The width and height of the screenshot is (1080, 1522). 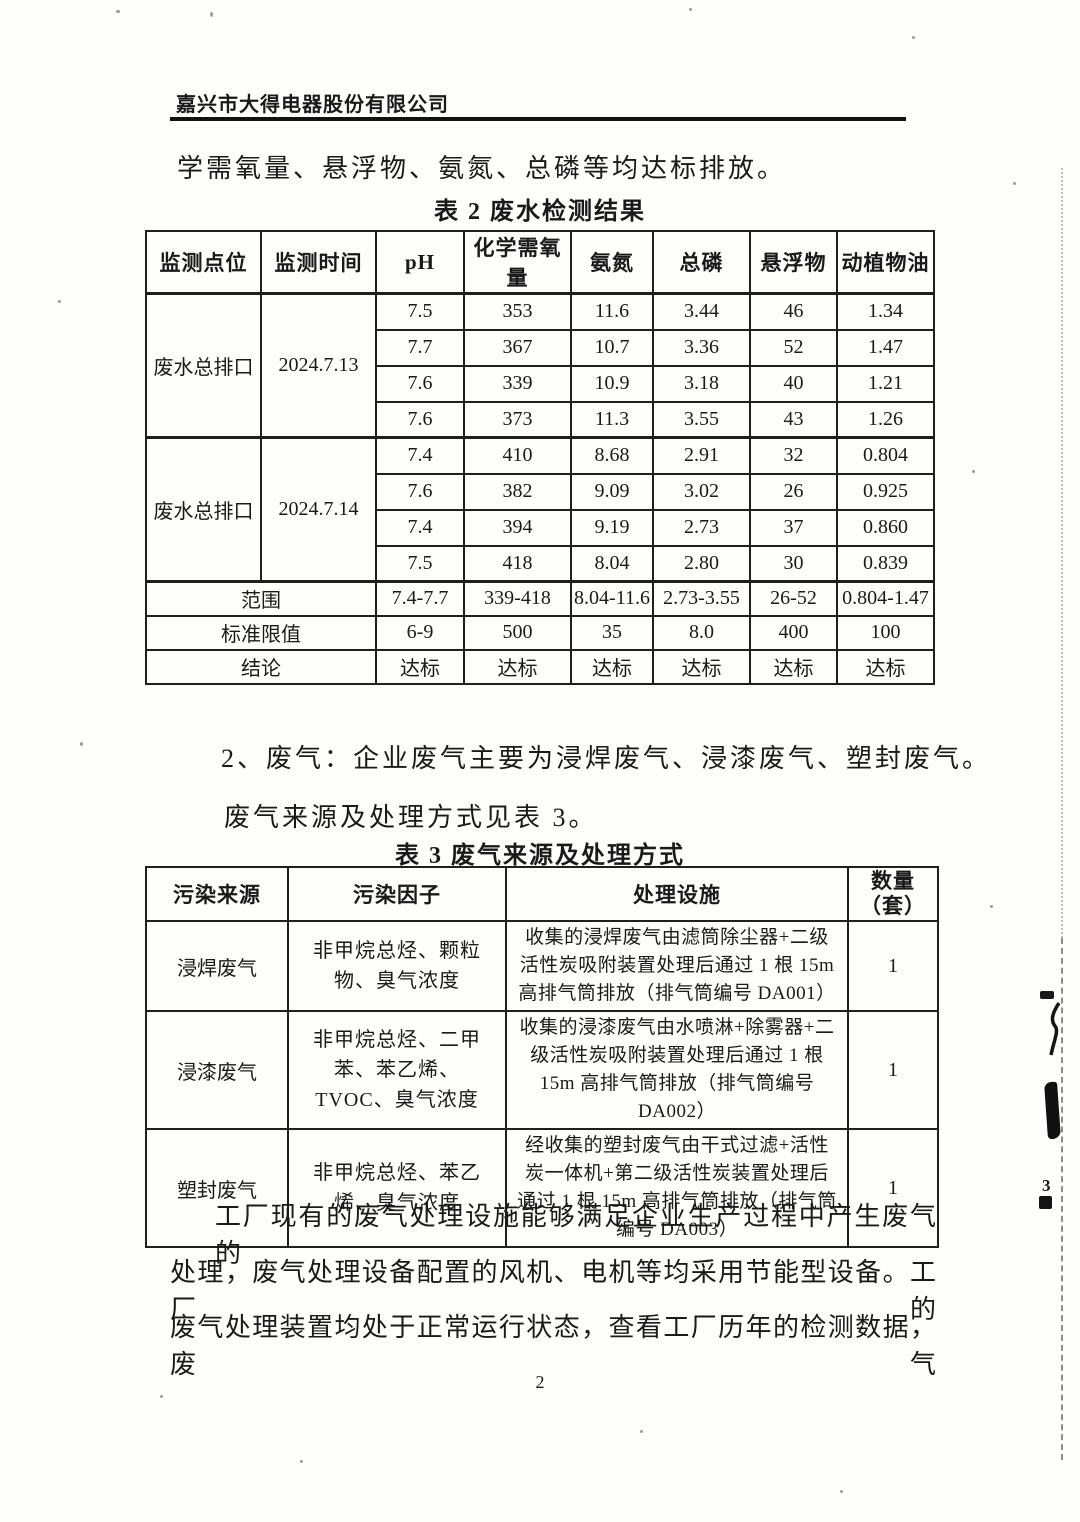 What do you see at coordinates (793, 491) in the screenshot?
I see `cell: 26` at bounding box center [793, 491].